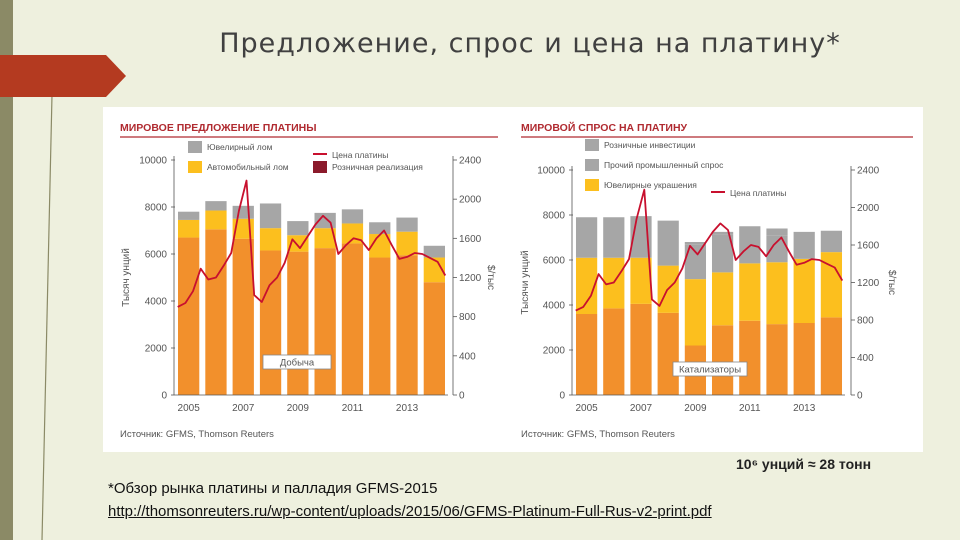 The width and height of the screenshot is (960, 540). Describe the element at coordinates (598, 434) in the screenshot. I see `source-label: Источник: GFMS, Thomson Reuters` at that location.